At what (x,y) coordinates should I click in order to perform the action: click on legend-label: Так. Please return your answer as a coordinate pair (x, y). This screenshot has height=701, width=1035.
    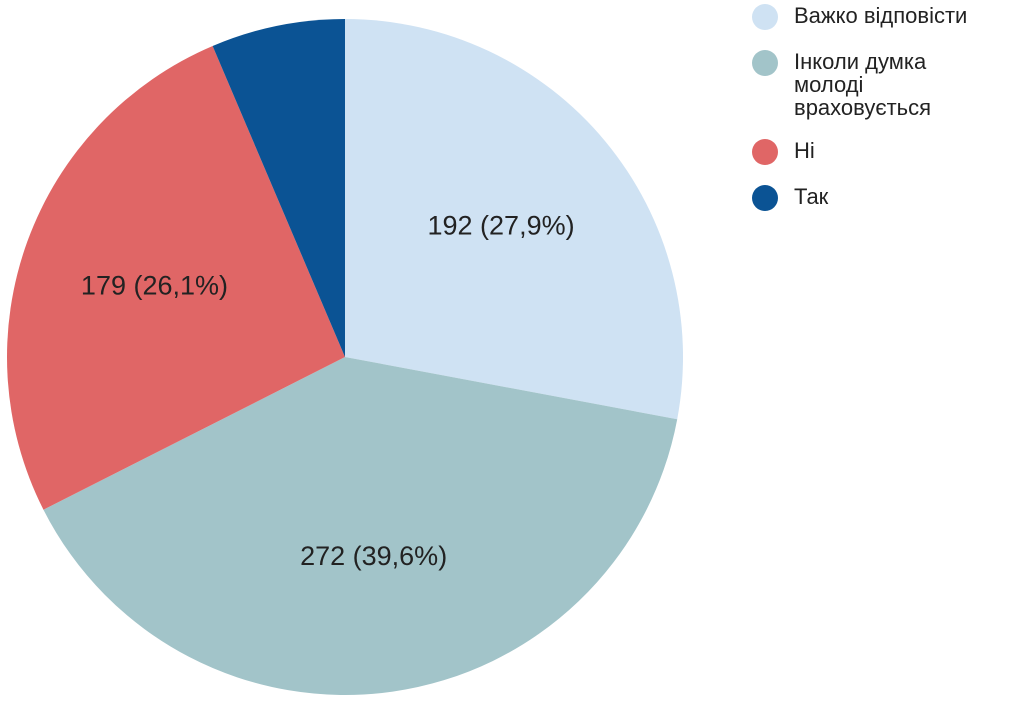
    Looking at the image, I should click on (811, 196).